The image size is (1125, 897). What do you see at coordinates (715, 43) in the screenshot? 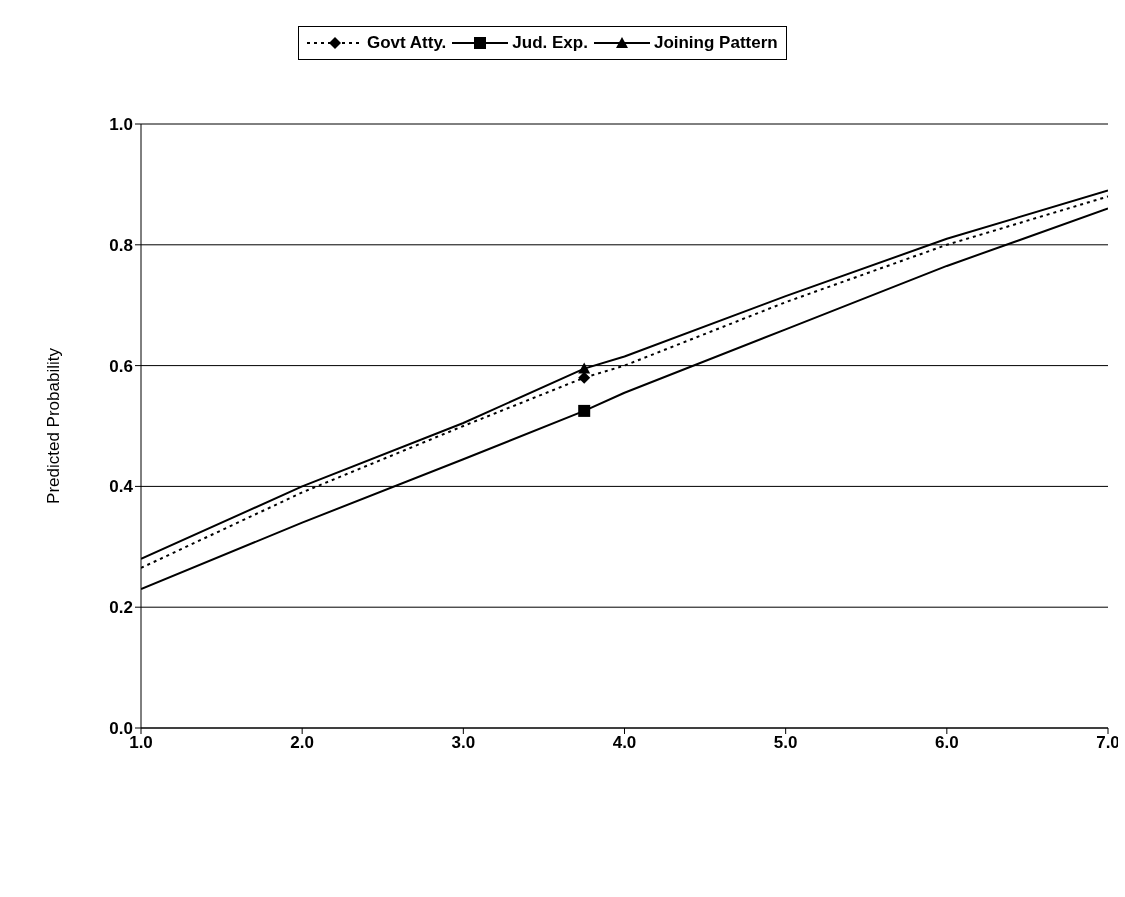
I see `legend-label: Joining Pattern` at bounding box center [715, 43].